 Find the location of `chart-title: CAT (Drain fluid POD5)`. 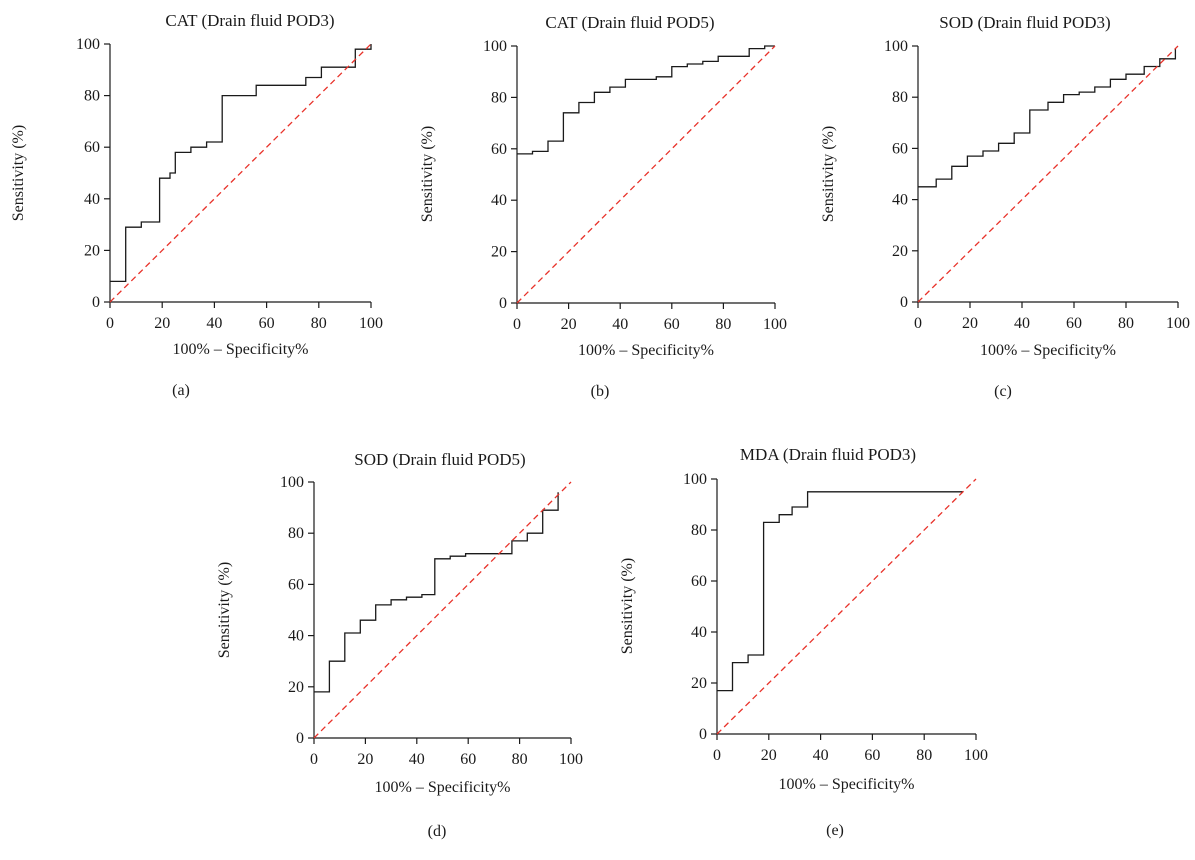

chart-title: CAT (Drain fluid POD5) is located at coordinates (629, 22).